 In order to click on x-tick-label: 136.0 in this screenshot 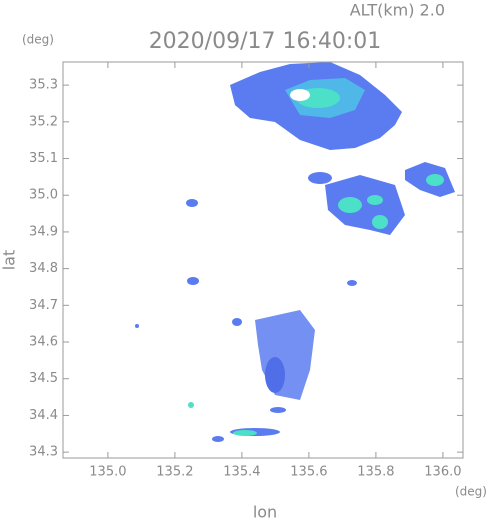, I will do `click(442, 472)`.